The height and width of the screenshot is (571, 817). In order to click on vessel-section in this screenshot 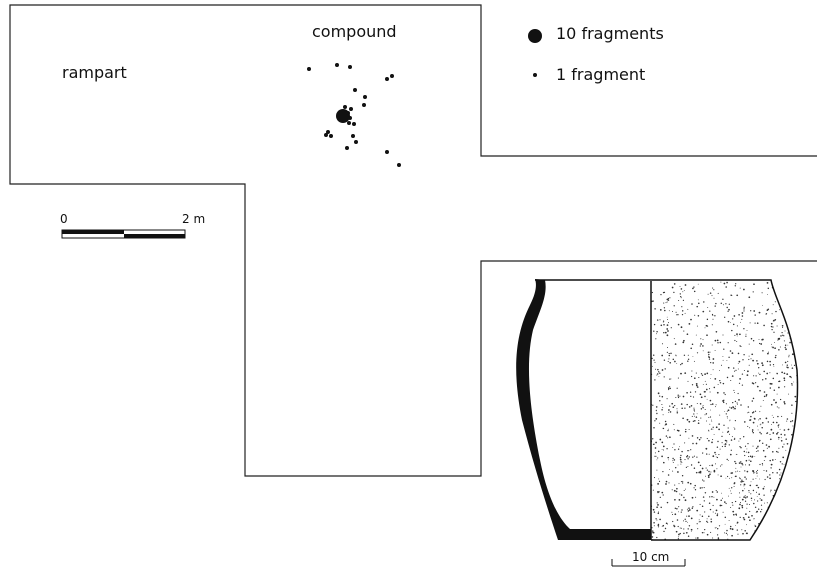, I will do `click(583, 409)`.